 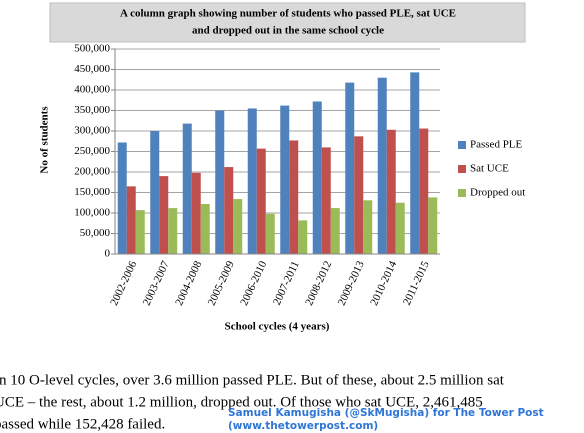 I want to click on credit-line: (www.thetowerpost.com), so click(x=303, y=426).